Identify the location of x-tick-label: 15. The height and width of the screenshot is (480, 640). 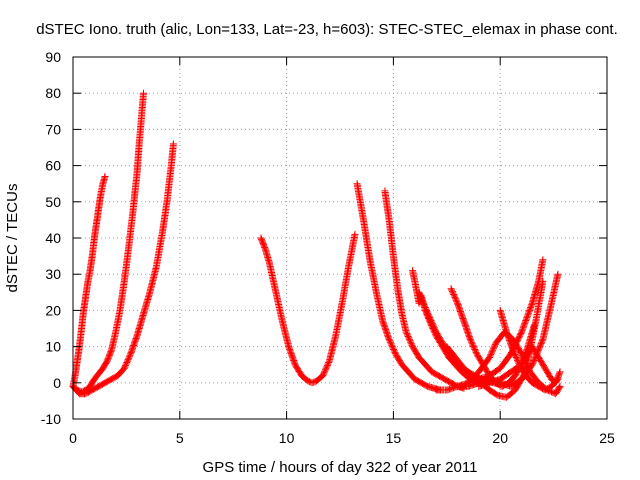
(394, 438).